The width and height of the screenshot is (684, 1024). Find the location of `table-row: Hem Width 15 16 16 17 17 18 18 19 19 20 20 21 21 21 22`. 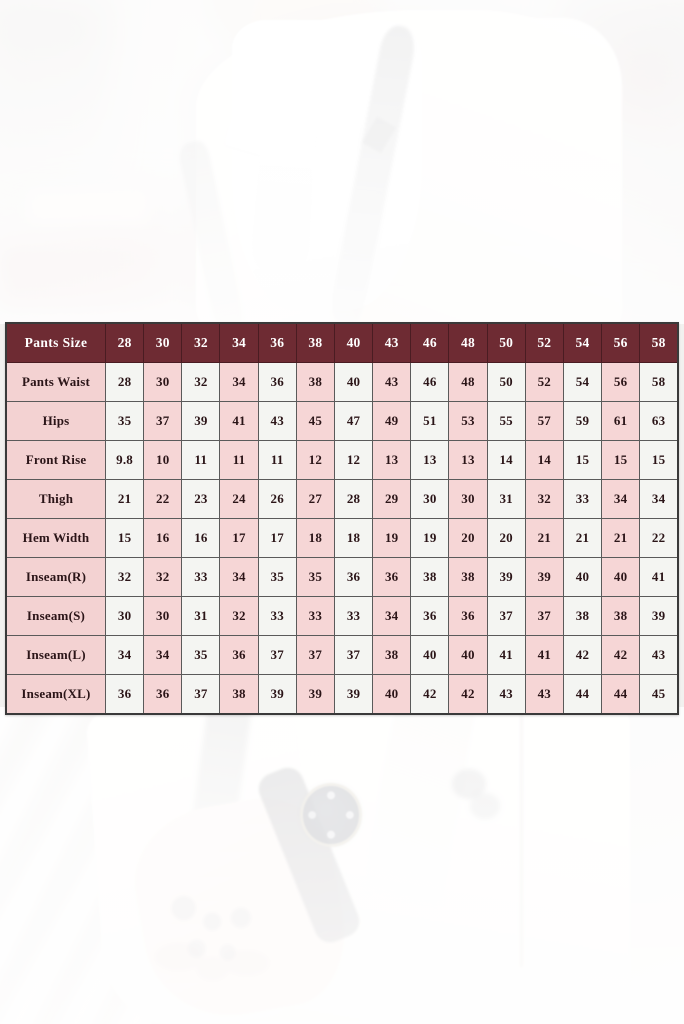

table-row: Hem Width 15 16 16 17 17 18 18 19 19 20 20 21 21 21 22 is located at coordinates (342, 538).